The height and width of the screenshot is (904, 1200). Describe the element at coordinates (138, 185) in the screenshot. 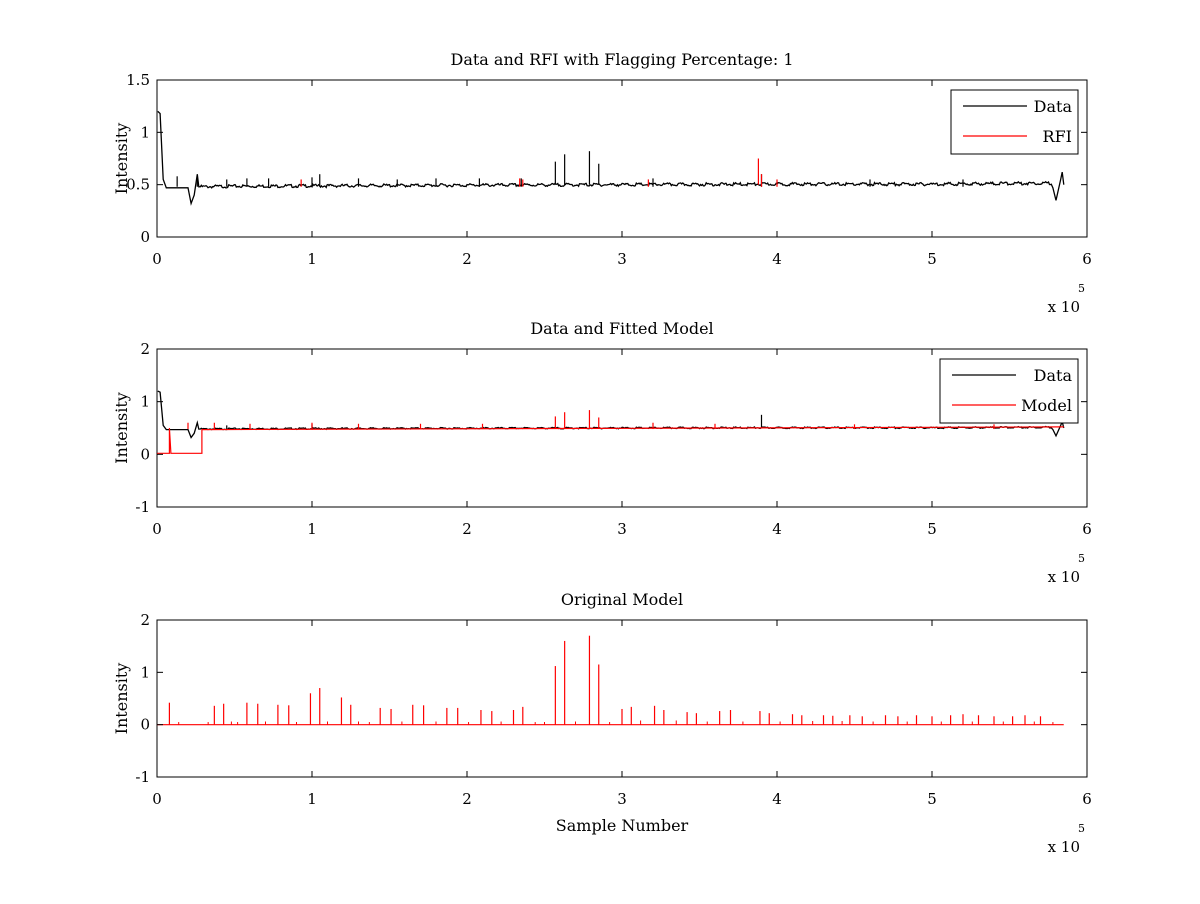

I see `y-tick-label: 0.5` at that location.